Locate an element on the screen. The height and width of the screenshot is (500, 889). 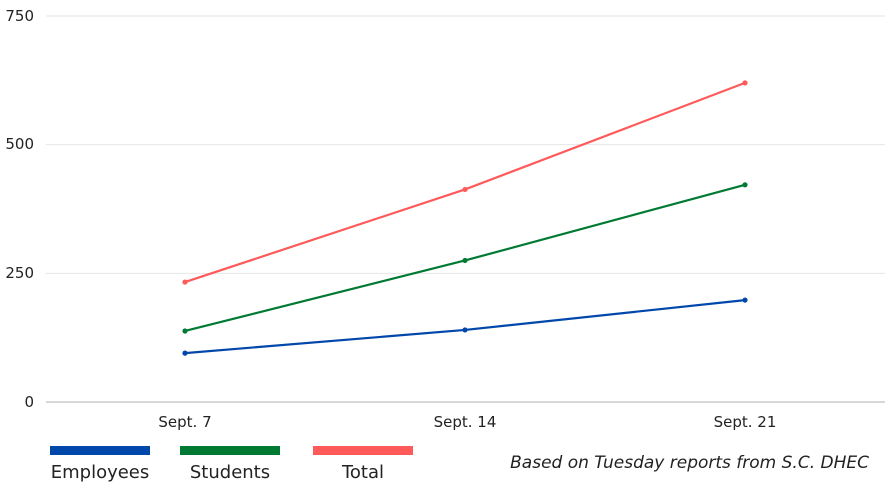
x-tick-sept-21: Sept. 21 is located at coordinates (745, 422).